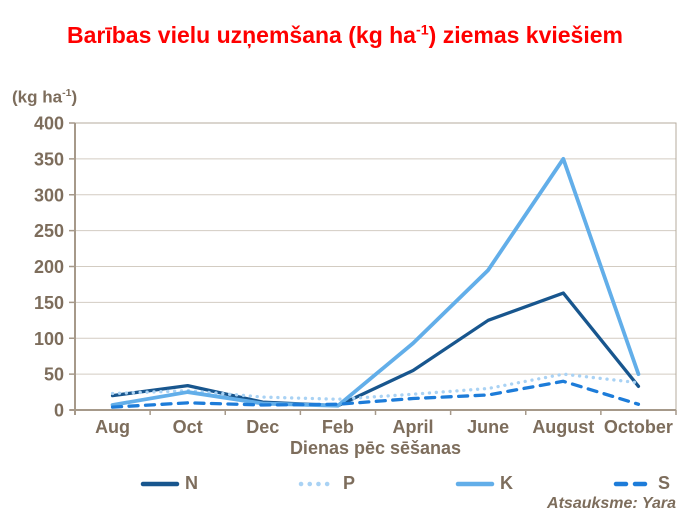  Describe the element at coordinates (37, 97) in the screenshot. I see `y-axis-unit-text: (kg ha` at that location.